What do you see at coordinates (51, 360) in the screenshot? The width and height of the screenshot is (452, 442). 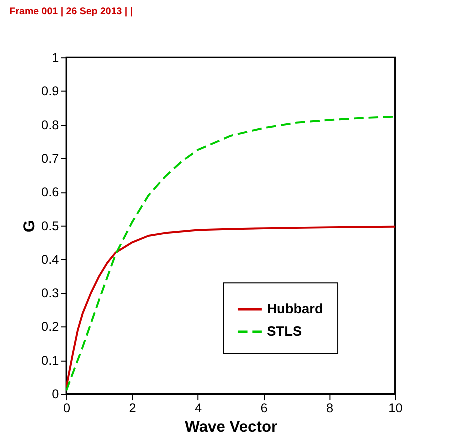 I see `y-tick-label: 0.1` at bounding box center [51, 360].